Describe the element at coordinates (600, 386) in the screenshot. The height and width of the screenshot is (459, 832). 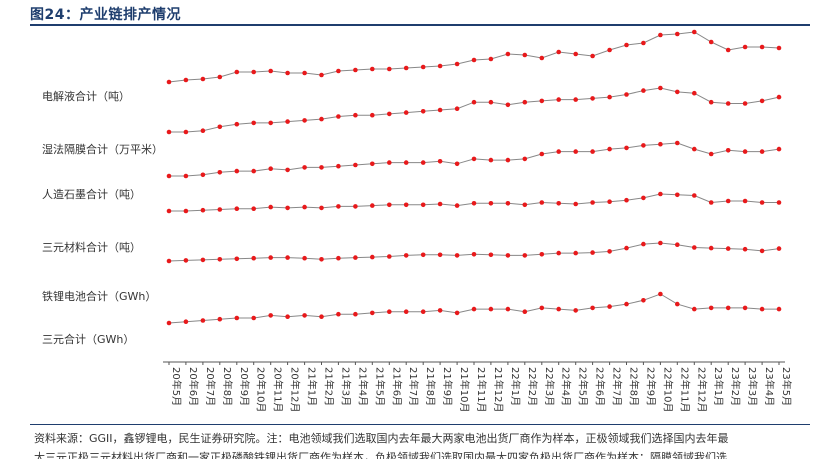
I see `x-tick-label-25: 22年6月` at that location.